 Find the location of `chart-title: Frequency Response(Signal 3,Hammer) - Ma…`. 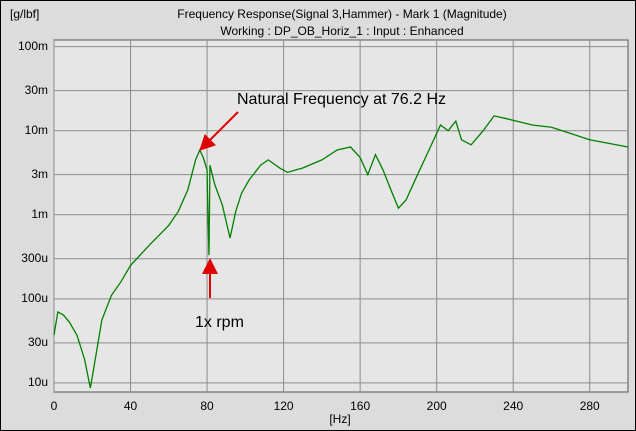

chart-title: Frequency Response(Signal 3,Hammer) - Ma… is located at coordinates (341, 14).